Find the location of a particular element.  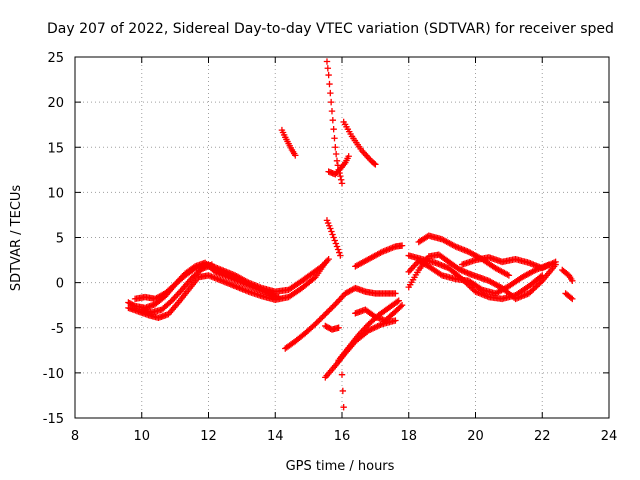

y-tick-label: -15 is located at coordinates (53, 419).